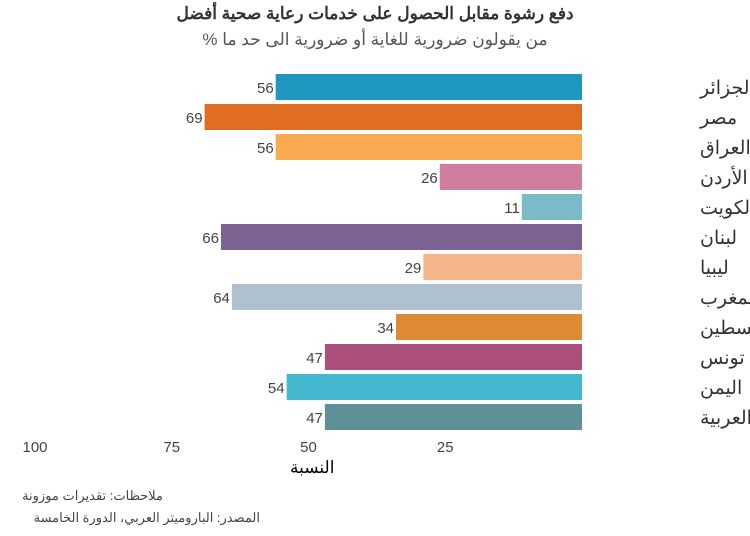 Image resolution: width=750 pixels, height=536 pixels. I want to click on category-label: لبنان, so click(718, 238).